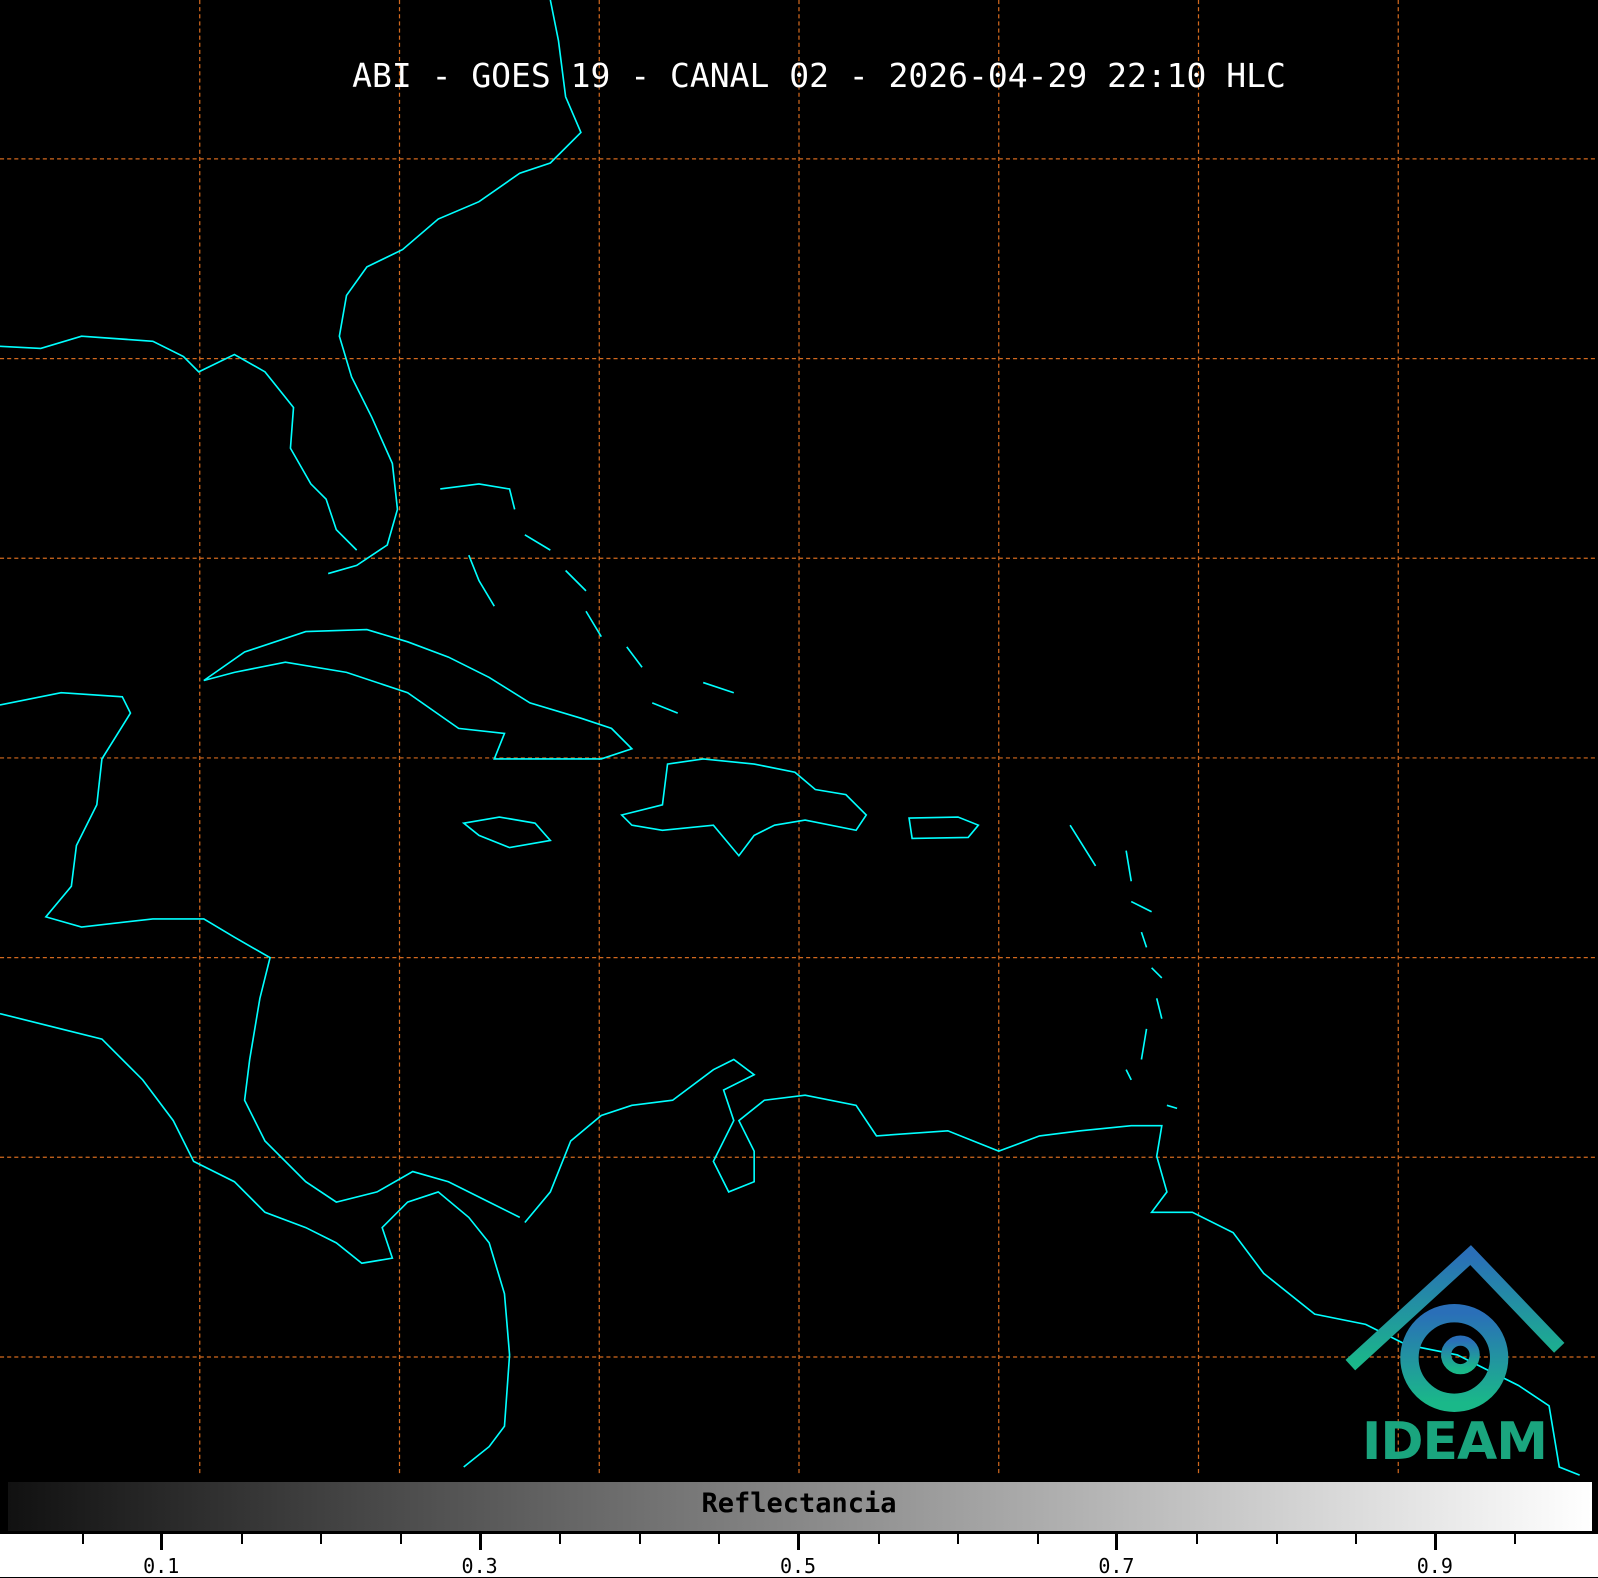 This screenshot has width=1598, height=1578. What do you see at coordinates (255, 1240) in the screenshot?
I see `pacific-coast` at bounding box center [255, 1240].